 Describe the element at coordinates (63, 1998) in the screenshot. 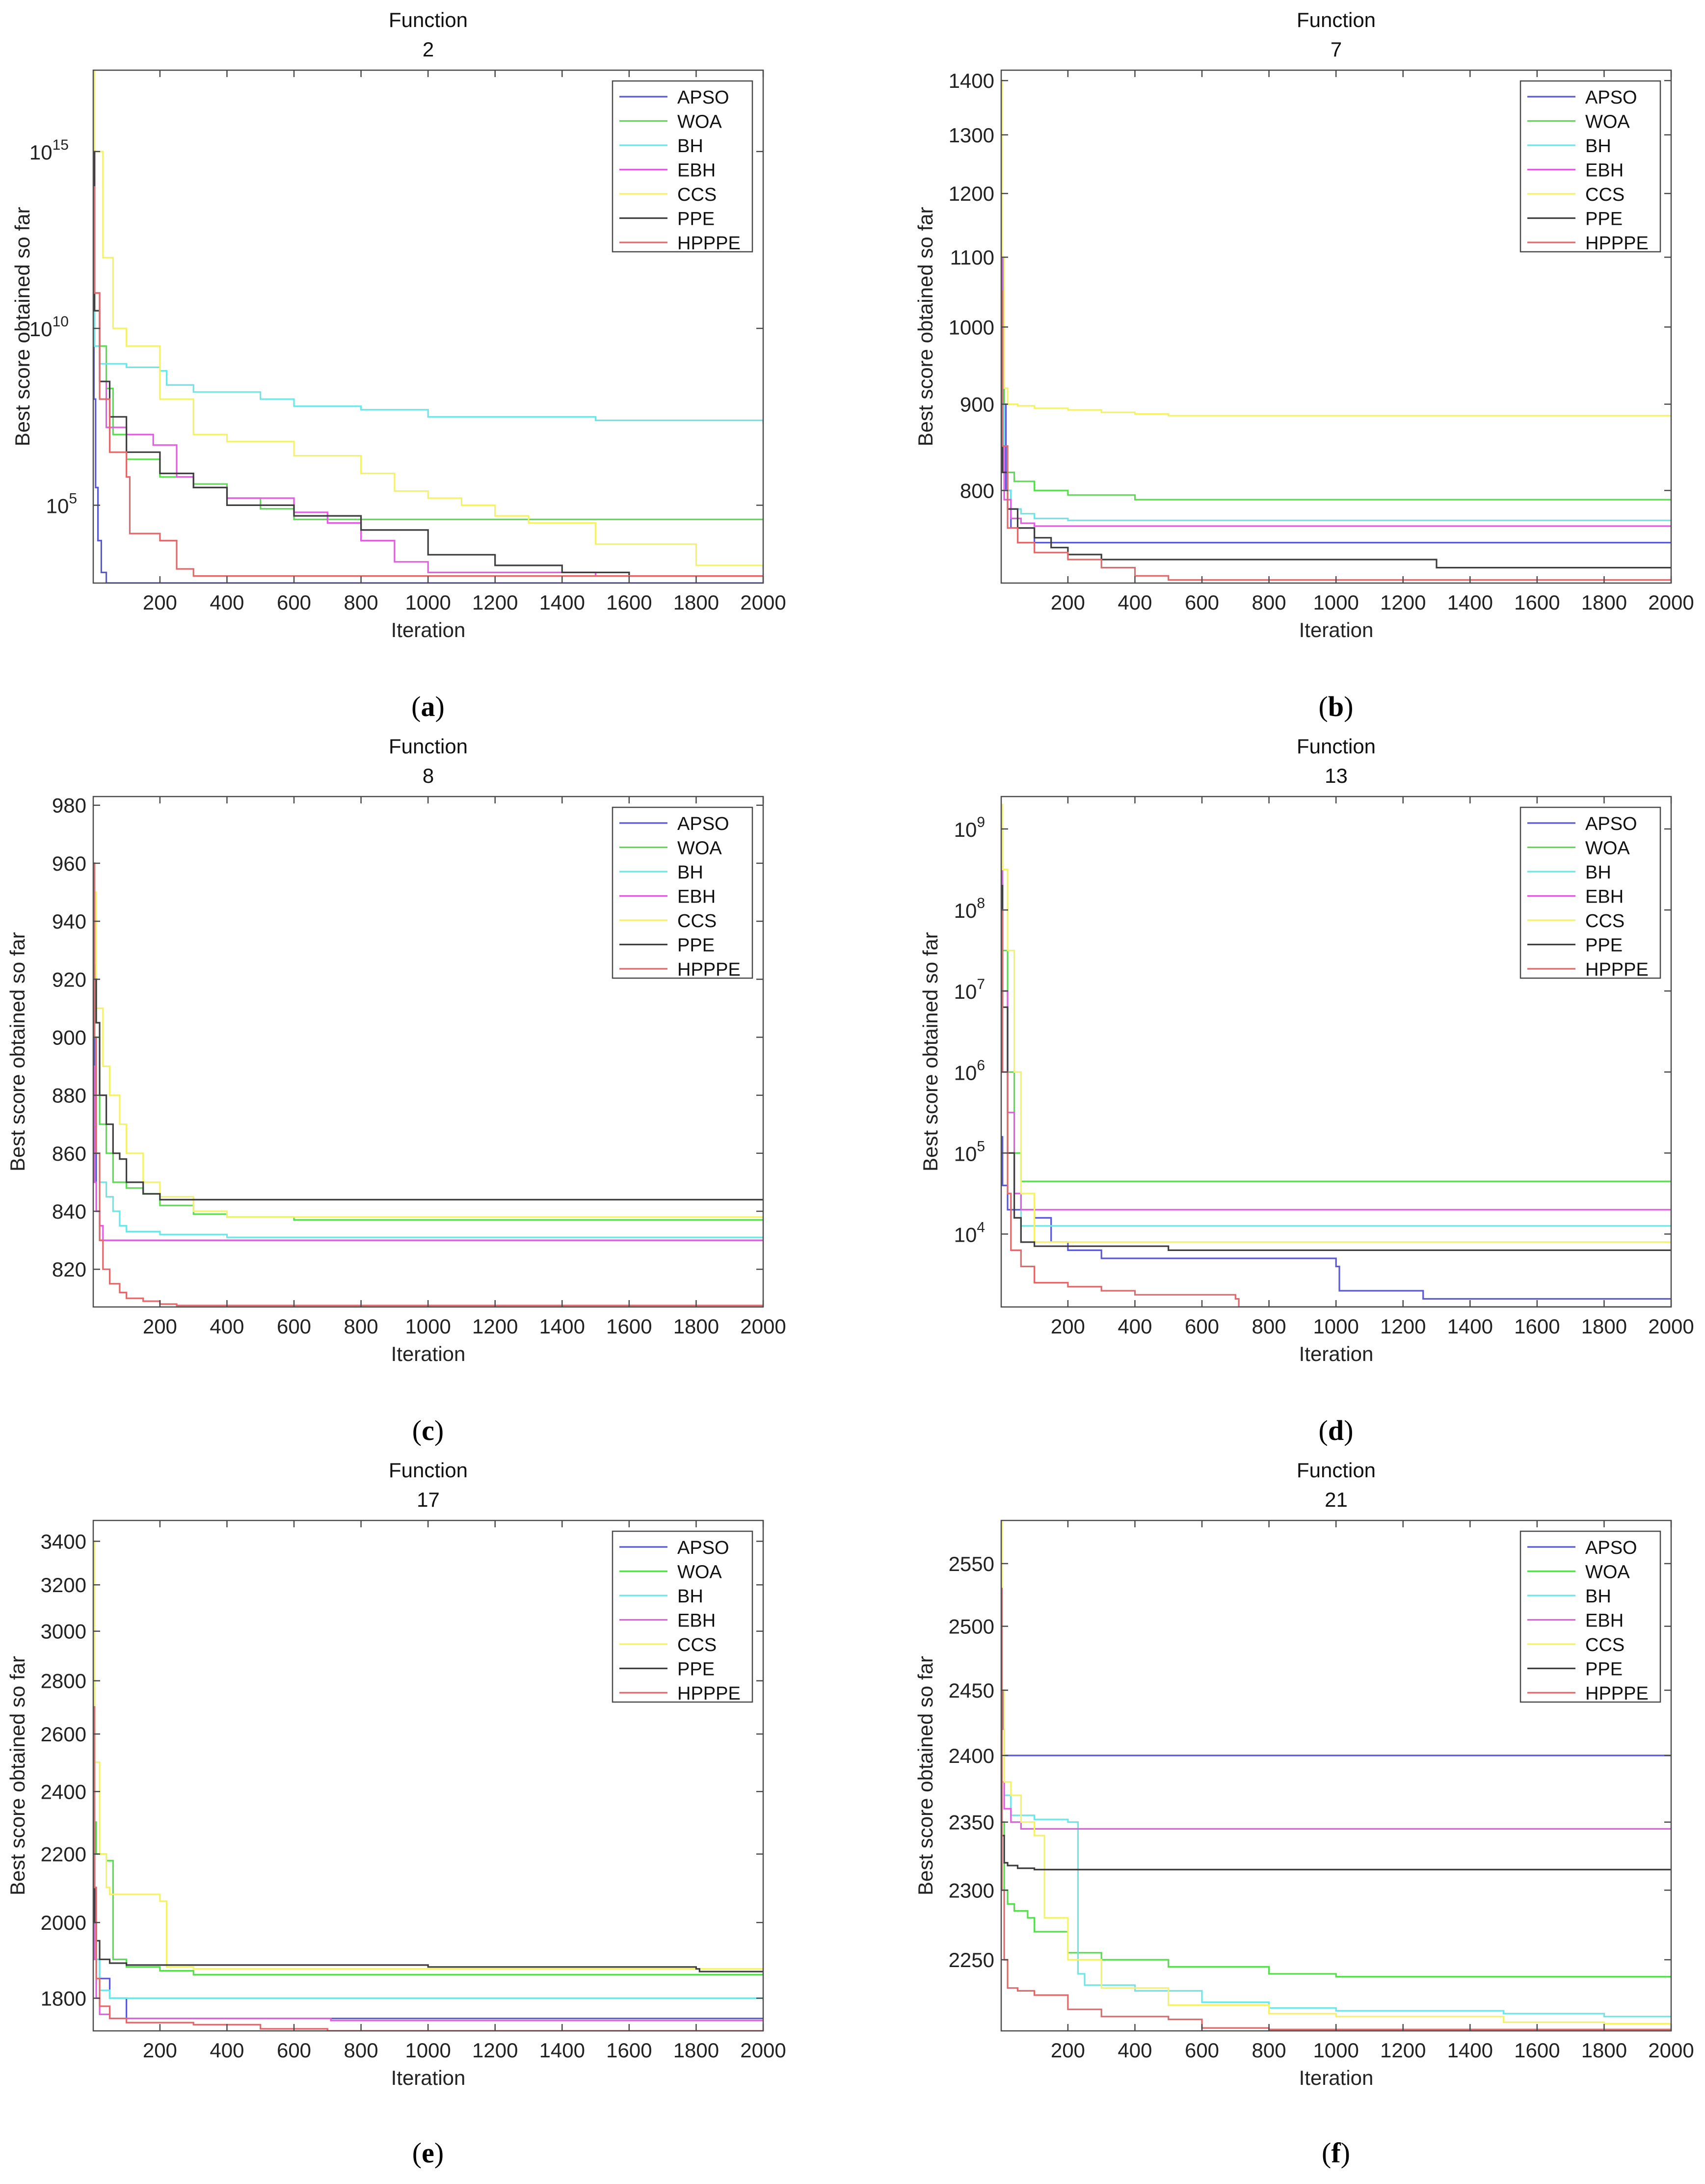

I see `y-tick-label: 1800` at that location.